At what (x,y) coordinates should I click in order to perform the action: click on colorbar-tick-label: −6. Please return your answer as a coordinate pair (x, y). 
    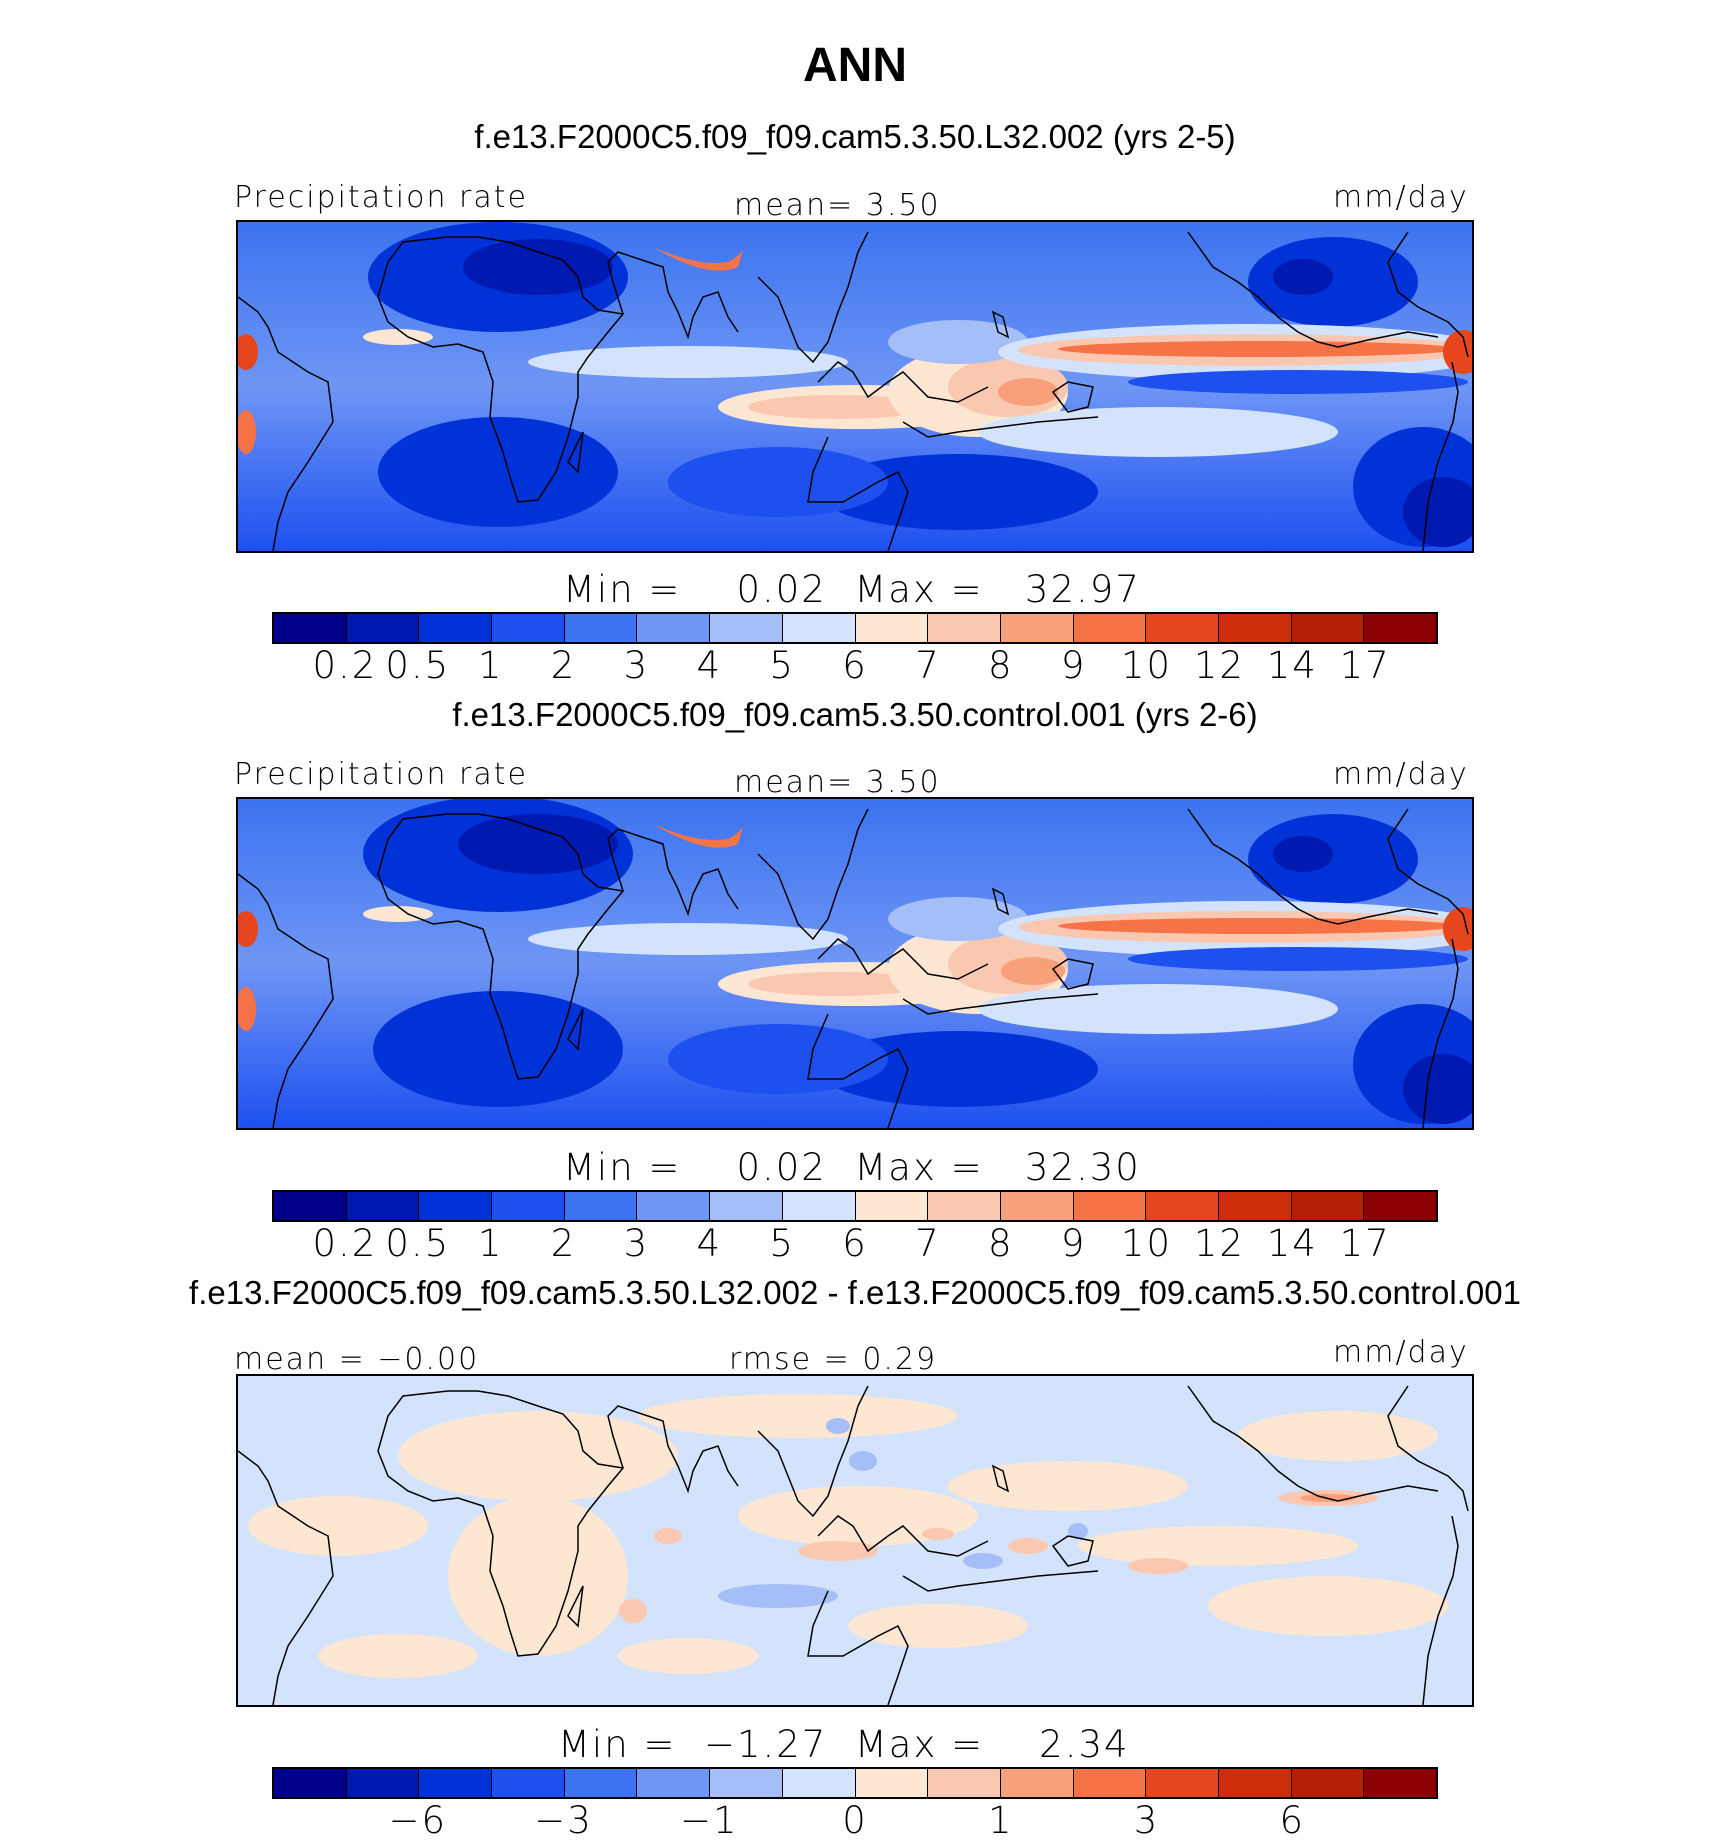
    Looking at the image, I should click on (418, 1820).